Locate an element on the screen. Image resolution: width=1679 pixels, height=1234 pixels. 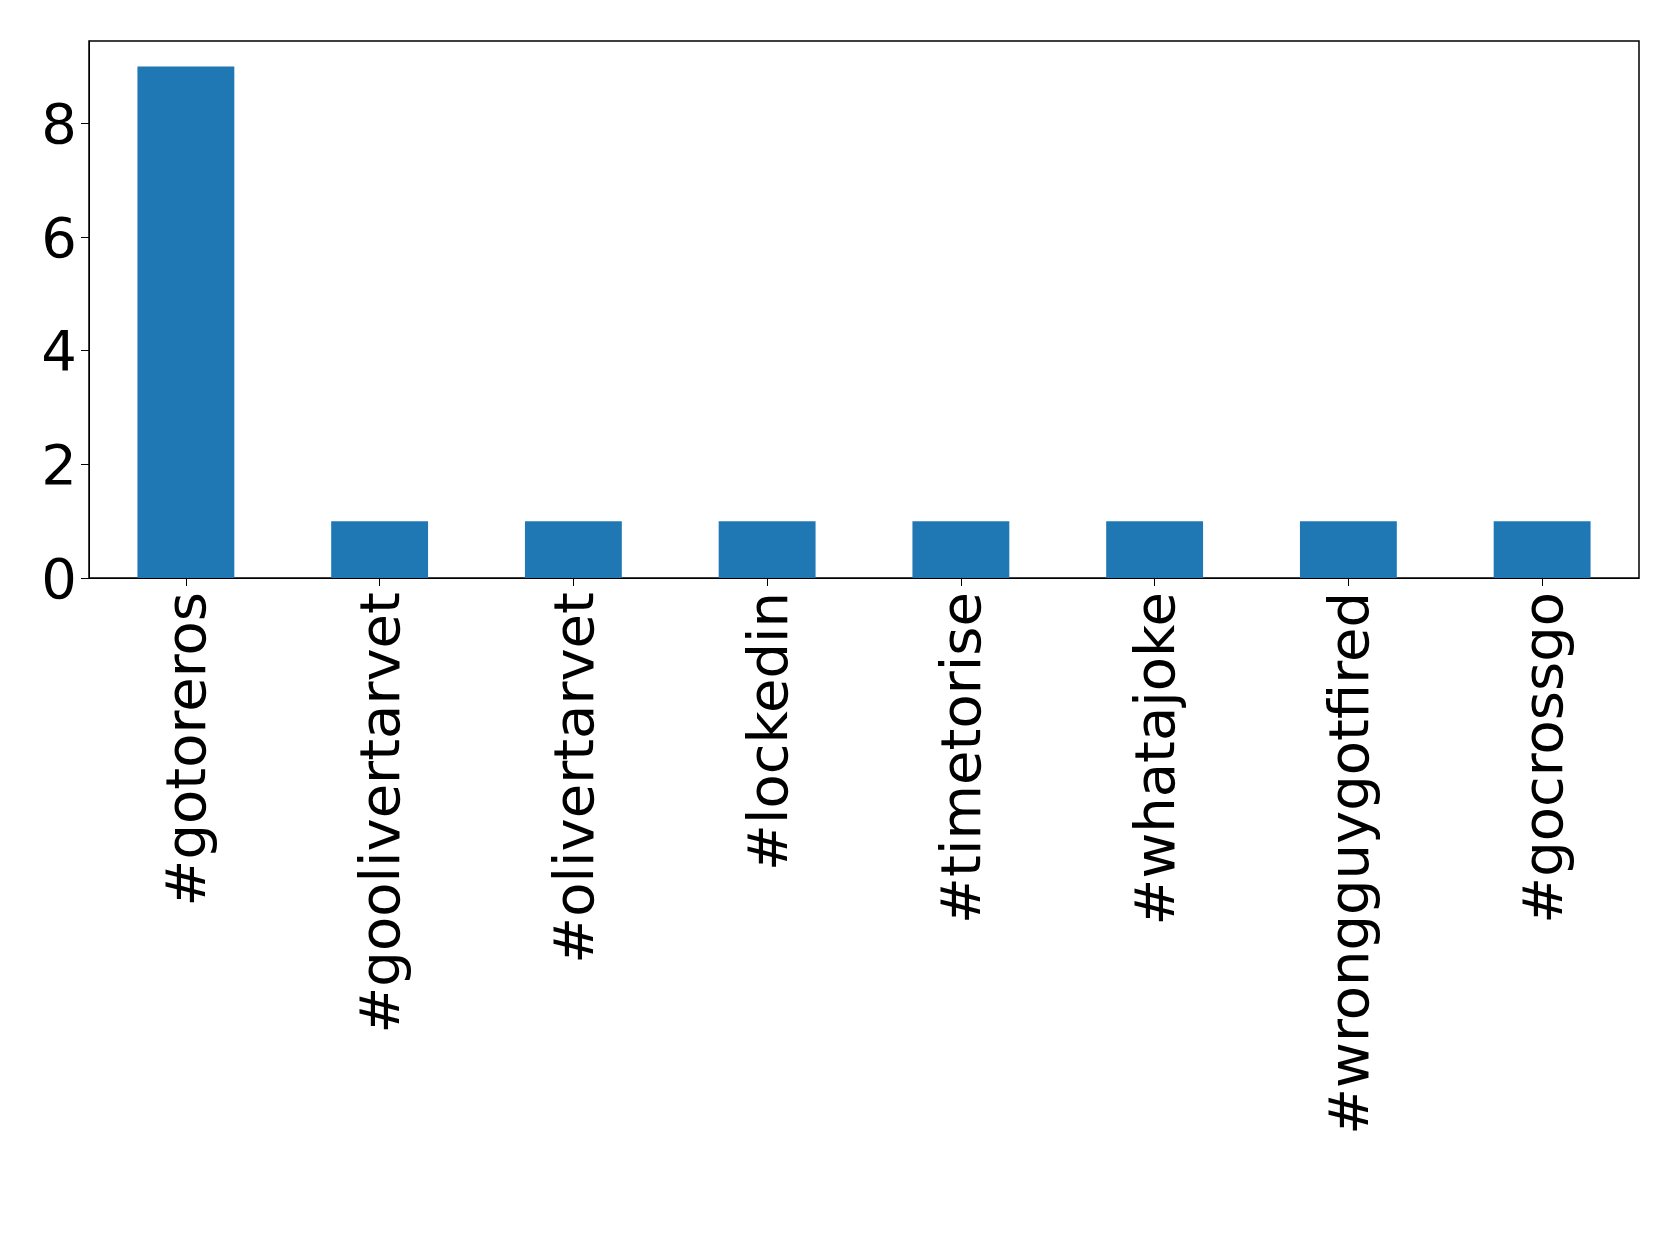
x-tick-label: #olivertarvet is located at coordinates (573, 778).